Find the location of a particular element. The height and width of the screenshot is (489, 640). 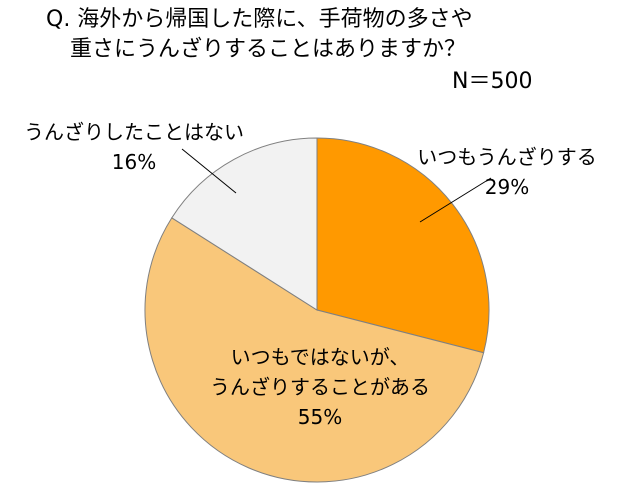

slice-never-percent-label: 16% is located at coordinates (134, 162).